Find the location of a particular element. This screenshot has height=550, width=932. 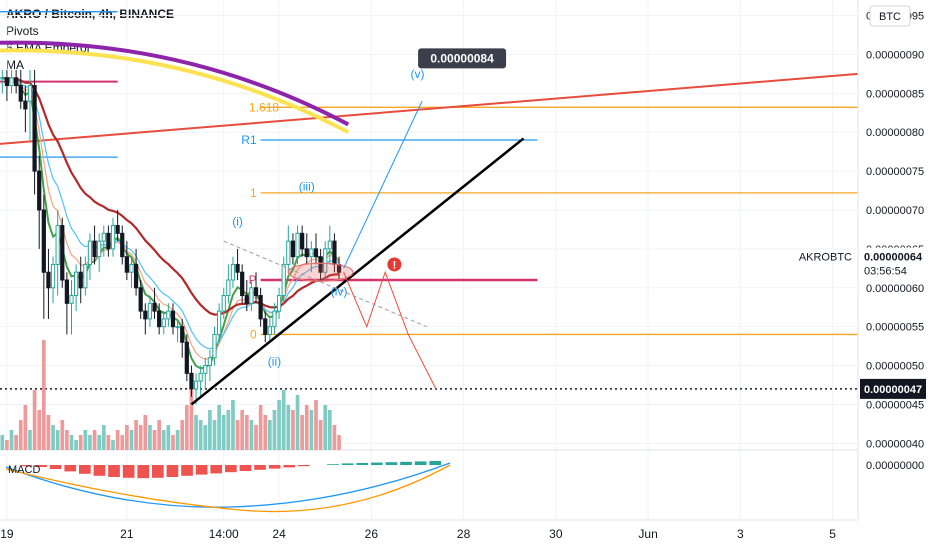

symbol-tag: AKROBTC is located at coordinates (825, 258).